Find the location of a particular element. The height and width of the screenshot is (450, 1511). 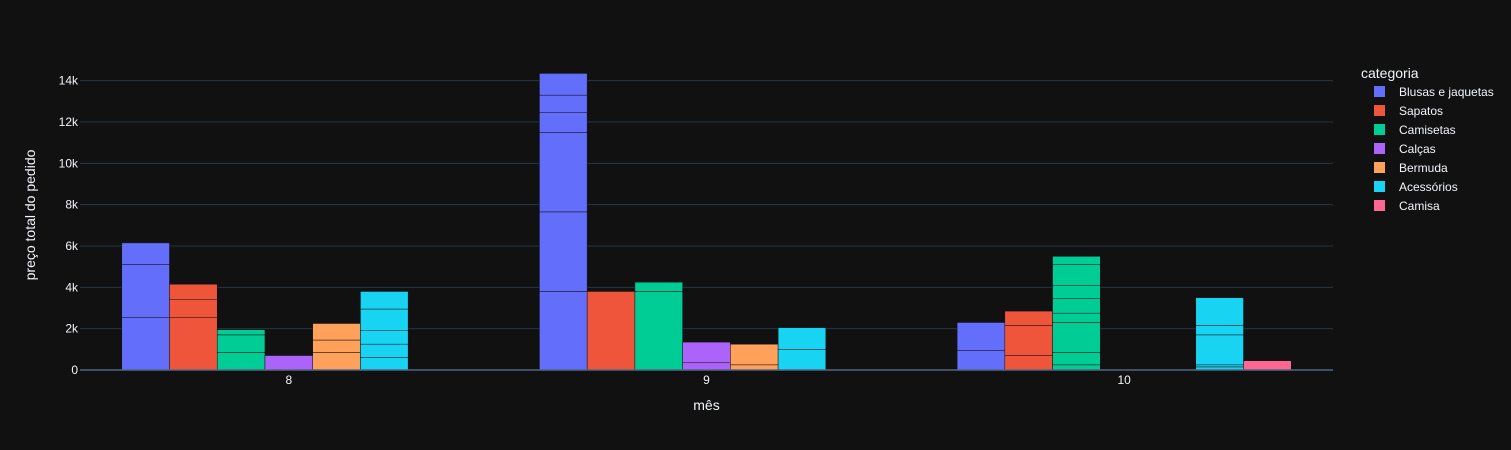

legend-label: Calças is located at coordinates (1417, 149).